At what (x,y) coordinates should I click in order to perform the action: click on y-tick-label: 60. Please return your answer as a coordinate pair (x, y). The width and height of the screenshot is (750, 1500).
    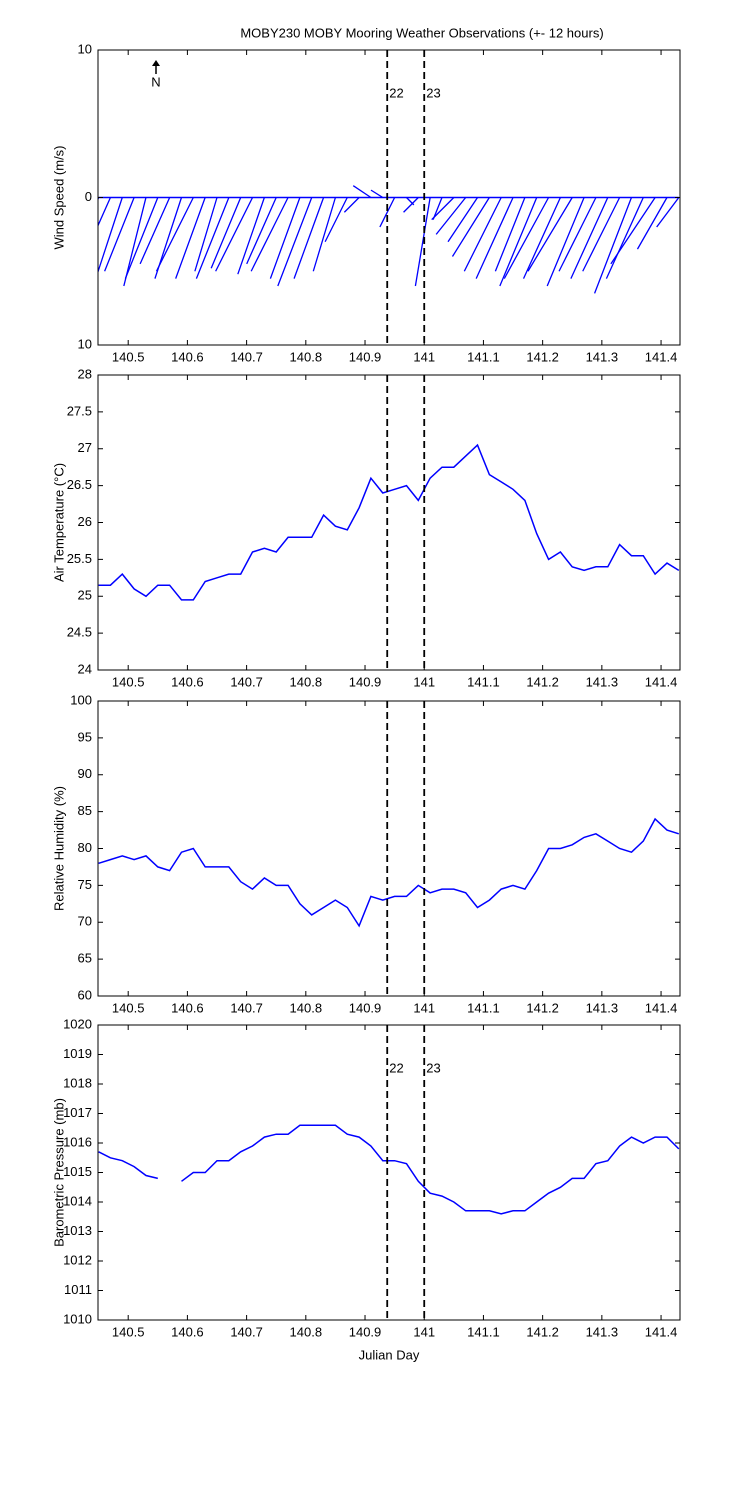
    Looking at the image, I should click on (85, 994).